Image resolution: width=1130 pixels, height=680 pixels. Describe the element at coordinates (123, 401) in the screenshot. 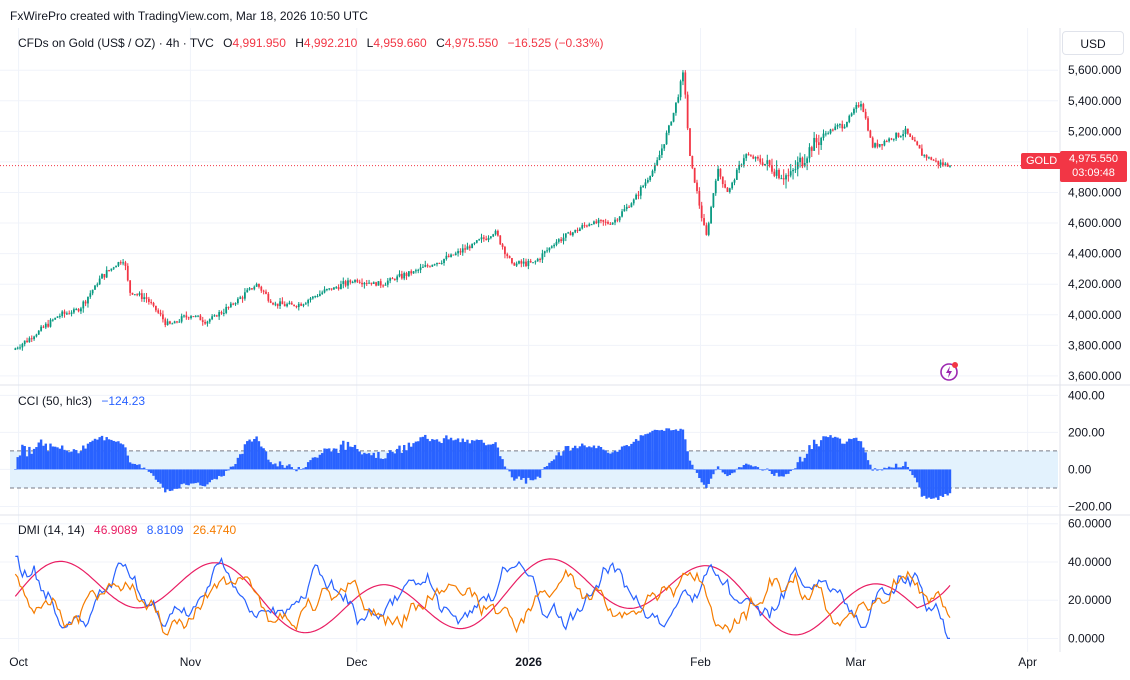

I see `cci-value: −124.23` at that location.